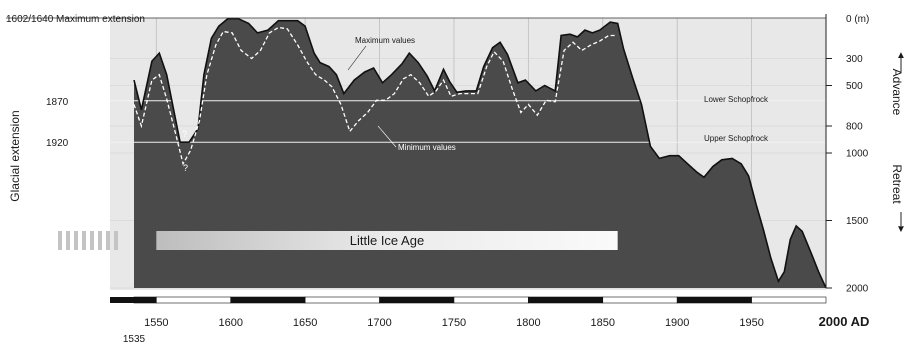  I want to click on x-tick-label-1800: 1800, so click(528, 323).